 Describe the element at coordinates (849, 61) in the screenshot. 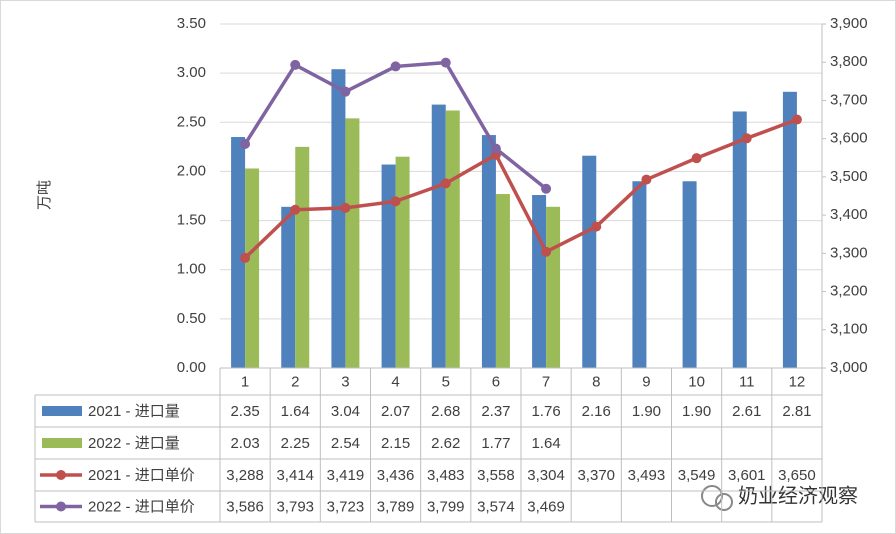

I see `y2-tick-label: 3,800` at that location.